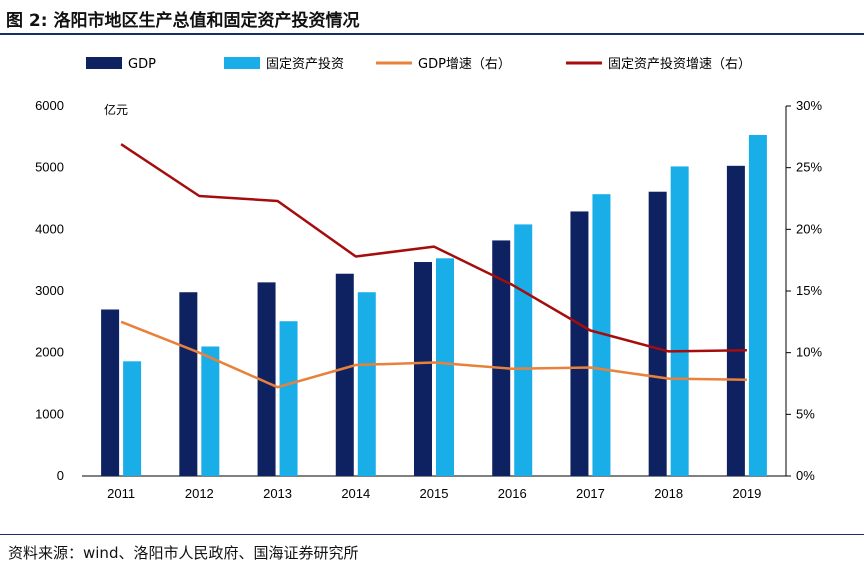 Image resolution: width=864 pixels, height=573 pixels. What do you see at coordinates (199, 493) in the screenshot?
I see `x-tick-label: 2012` at bounding box center [199, 493].